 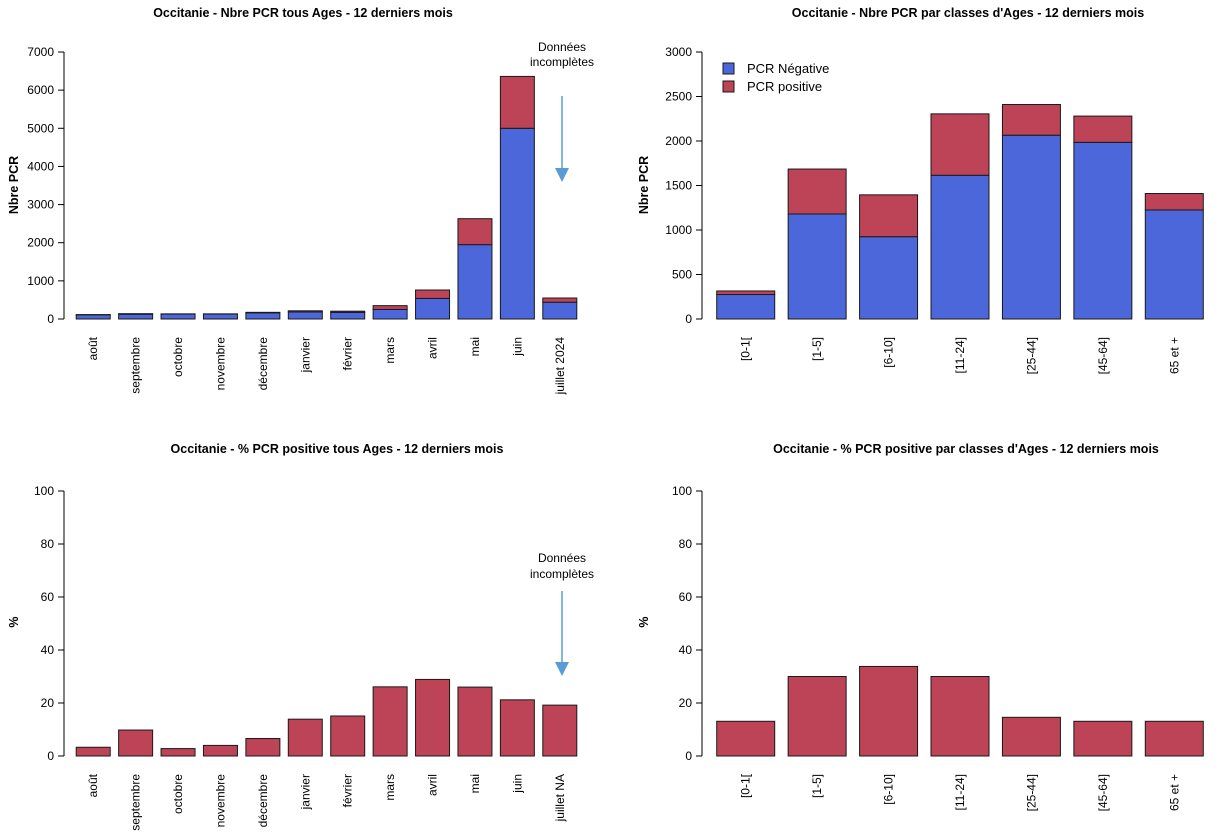 I want to click on legend-label: PCR Négative, so click(x=788, y=68).